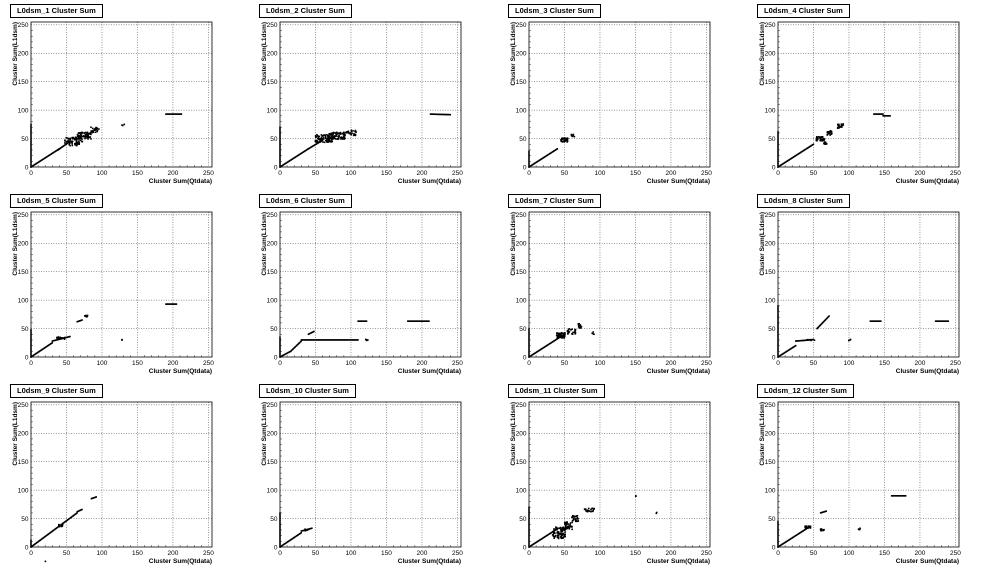 This screenshot has height=572, width=996. I want to click on chart-title: L0dsm_12 Cluster Sum, so click(805, 391).